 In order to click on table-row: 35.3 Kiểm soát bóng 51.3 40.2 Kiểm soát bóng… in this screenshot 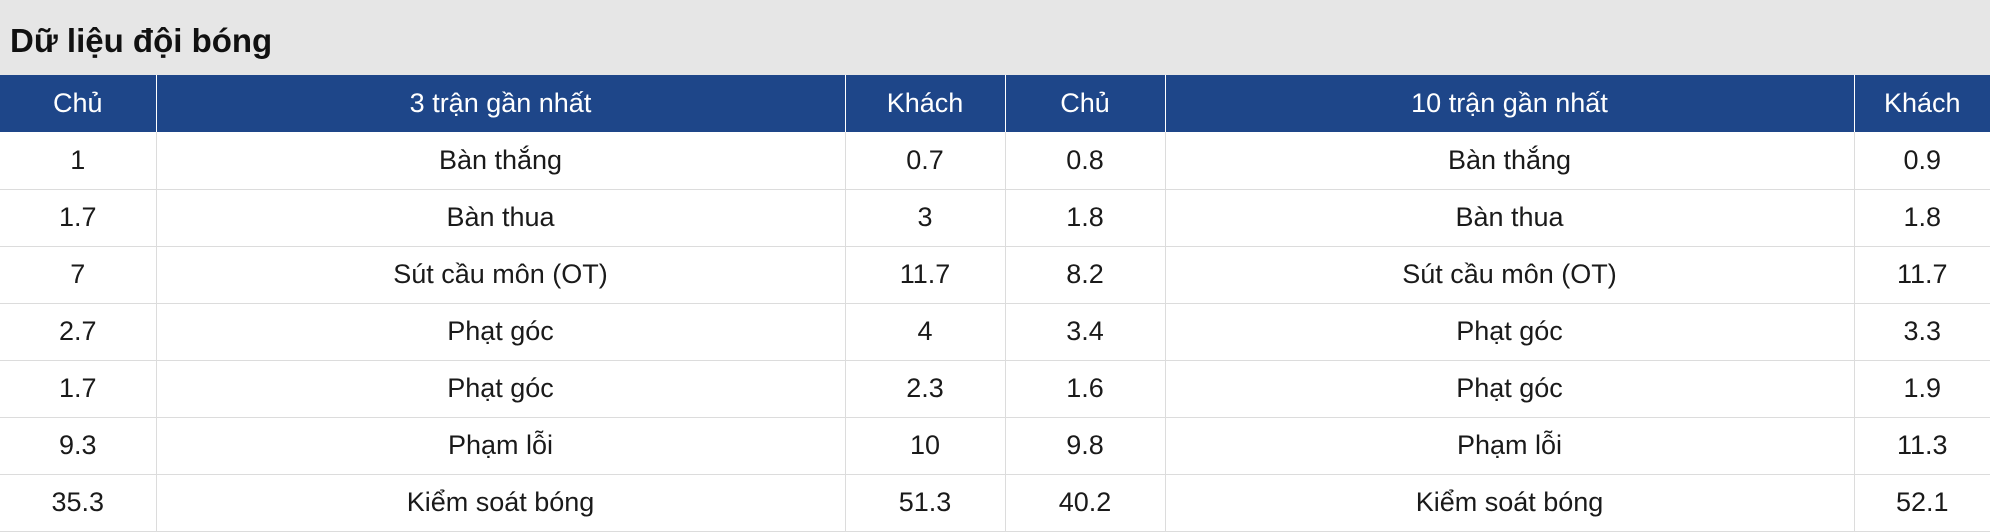, I will do `click(995, 503)`.